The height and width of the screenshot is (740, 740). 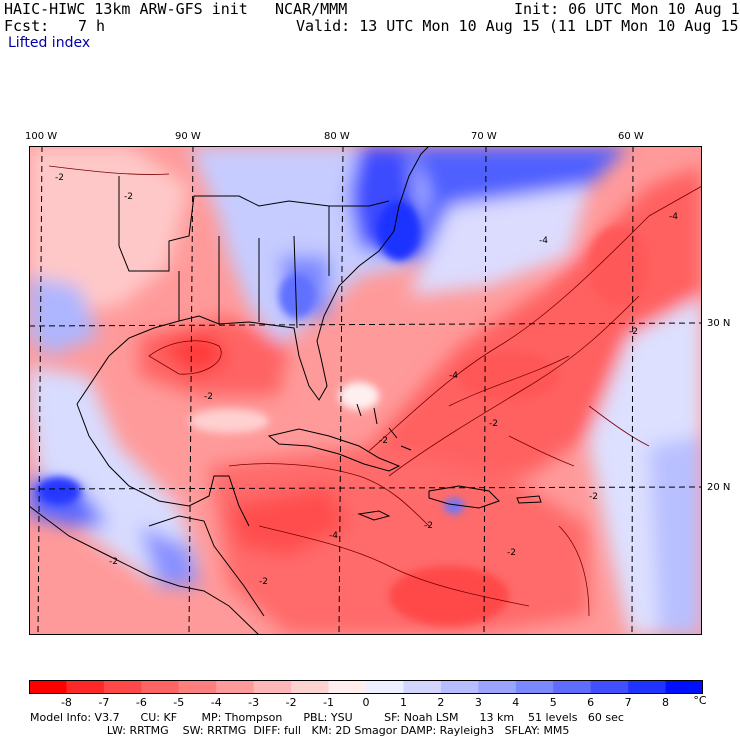 What do you see at coordinates (700, 700) in the screenshot?
I see `colorbar-unit: °C` at bounding box center [700, 700].